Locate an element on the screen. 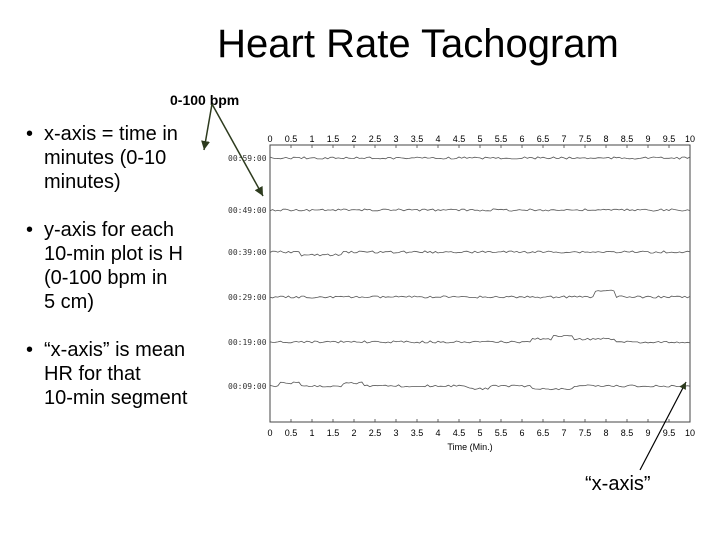 This screenshot has width=720, height=540. bullet-item: x-axis = time in minutes (0-10 minutes) is located at coordinates (126, 158).